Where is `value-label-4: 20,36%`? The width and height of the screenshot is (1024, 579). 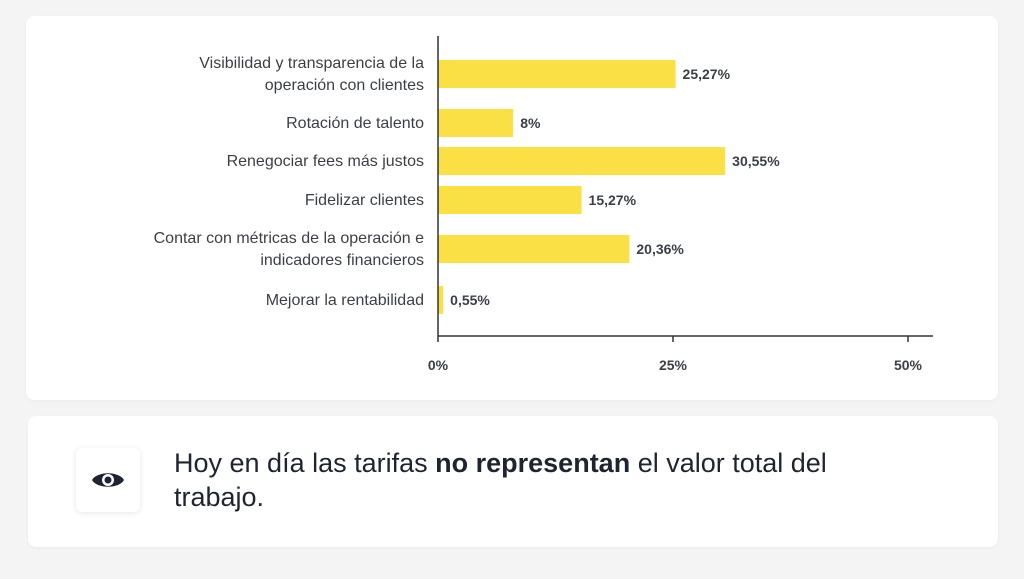
value-label-4: 20,36% is located at coordinates (660, 249).